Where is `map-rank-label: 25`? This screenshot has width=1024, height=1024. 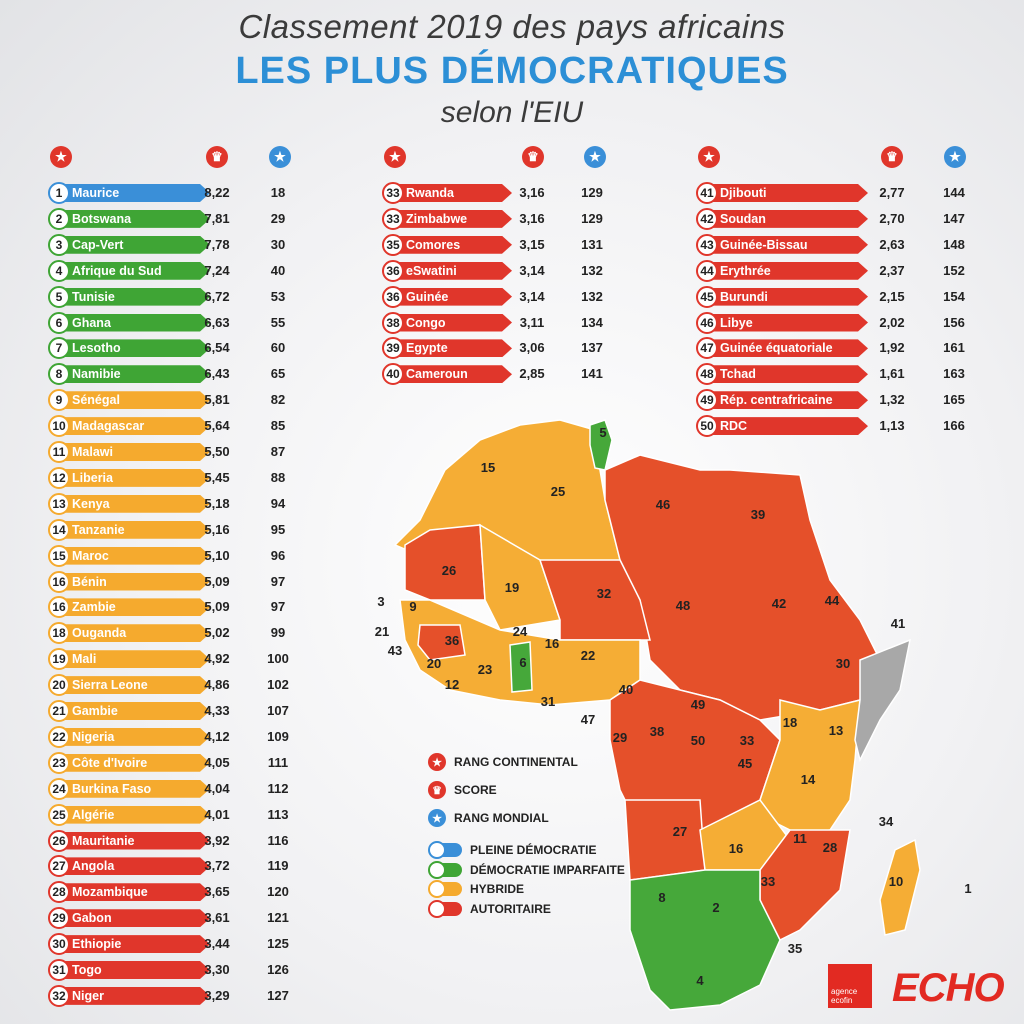
map-rank-label: 25 is located at coordinates (558, 491).